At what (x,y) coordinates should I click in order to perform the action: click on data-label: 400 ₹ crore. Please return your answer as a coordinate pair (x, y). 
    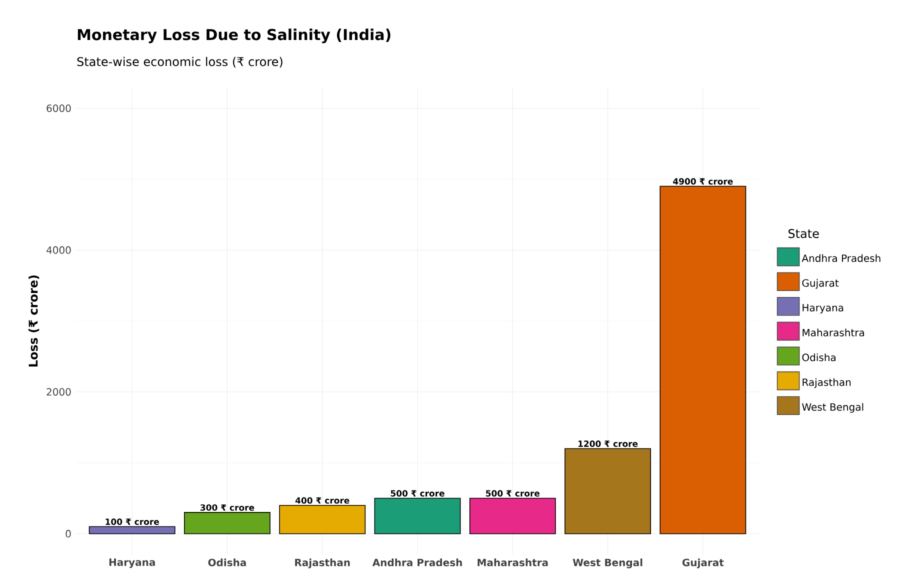
    Looking at the image, I should click on (322, 500).